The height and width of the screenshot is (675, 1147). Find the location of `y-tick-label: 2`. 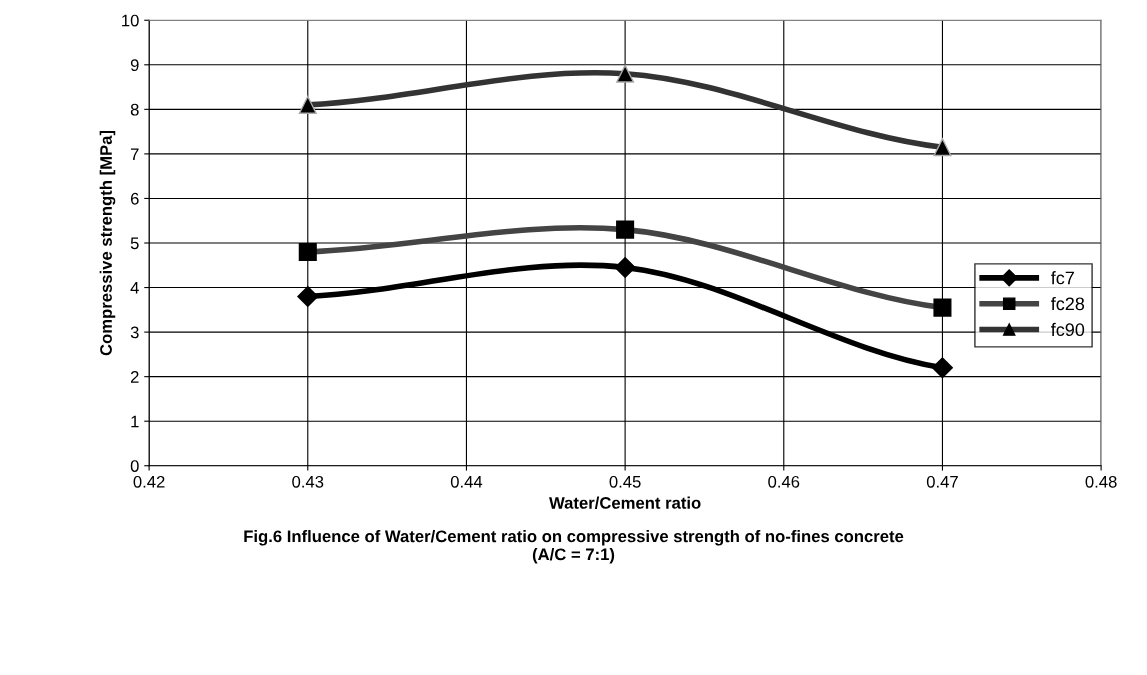

y-tick-label: 2 is located at coordinates (134, 377).